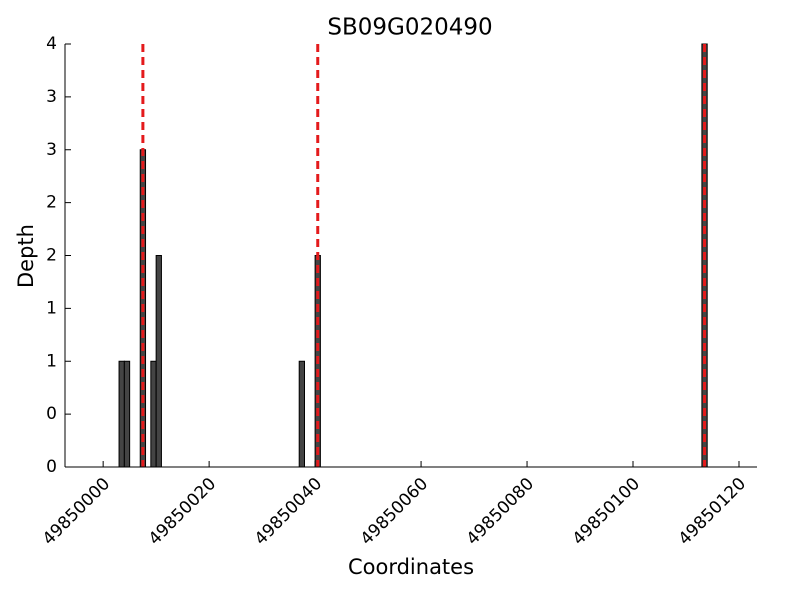  What do you see at coordinates (51, 44) in the screenshot?
I see `y-tick-label: 4` at bounding box center [51, 44].